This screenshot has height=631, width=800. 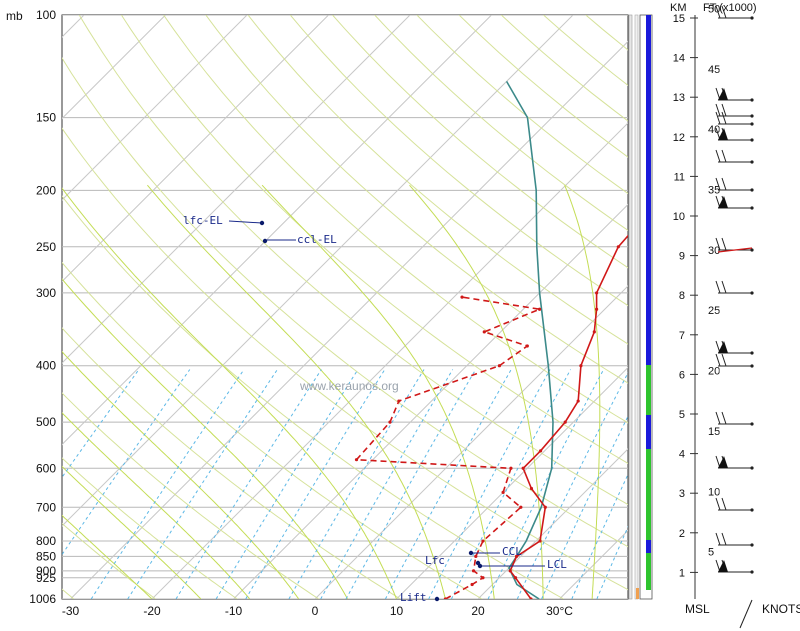 What do you see at coordinates (471, 553) in the screenshot?
I see `ccl-marker` at bounding box center [471, 553].